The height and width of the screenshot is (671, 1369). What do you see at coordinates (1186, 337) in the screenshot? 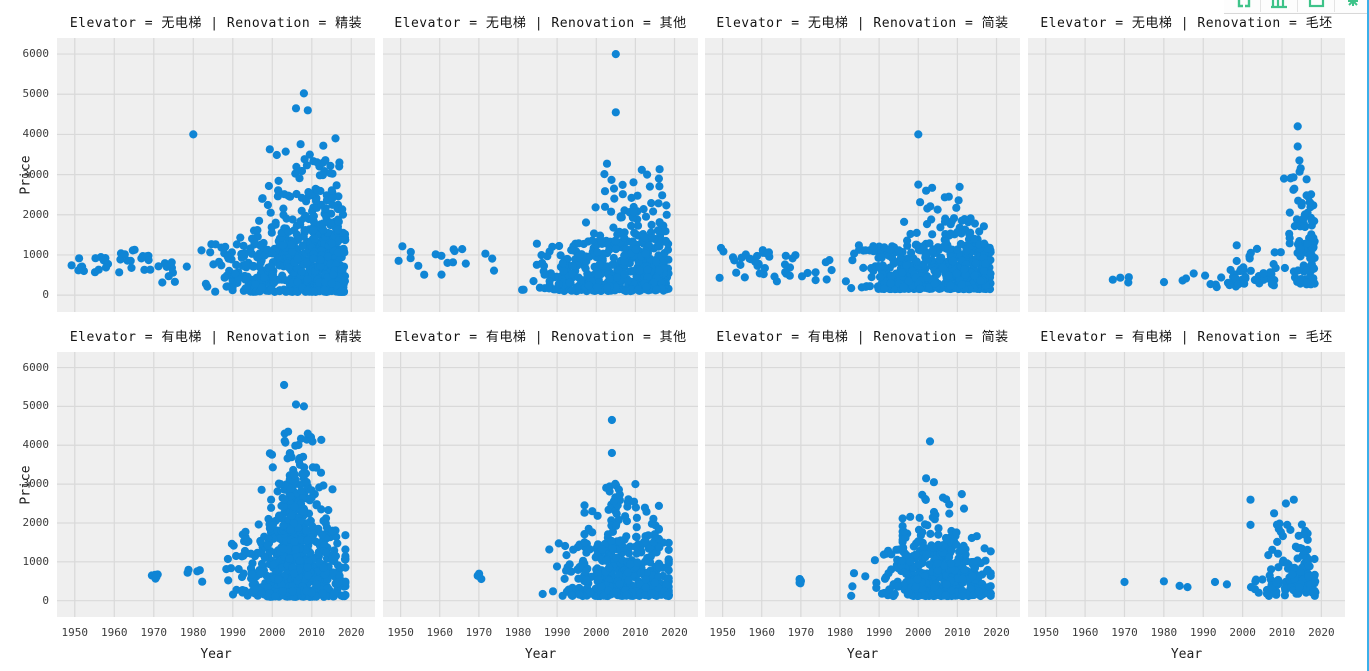
I see `facet-title: Elevator = 有电梯 | Renovation = 毛坯` at bounding box center [1186, 337].